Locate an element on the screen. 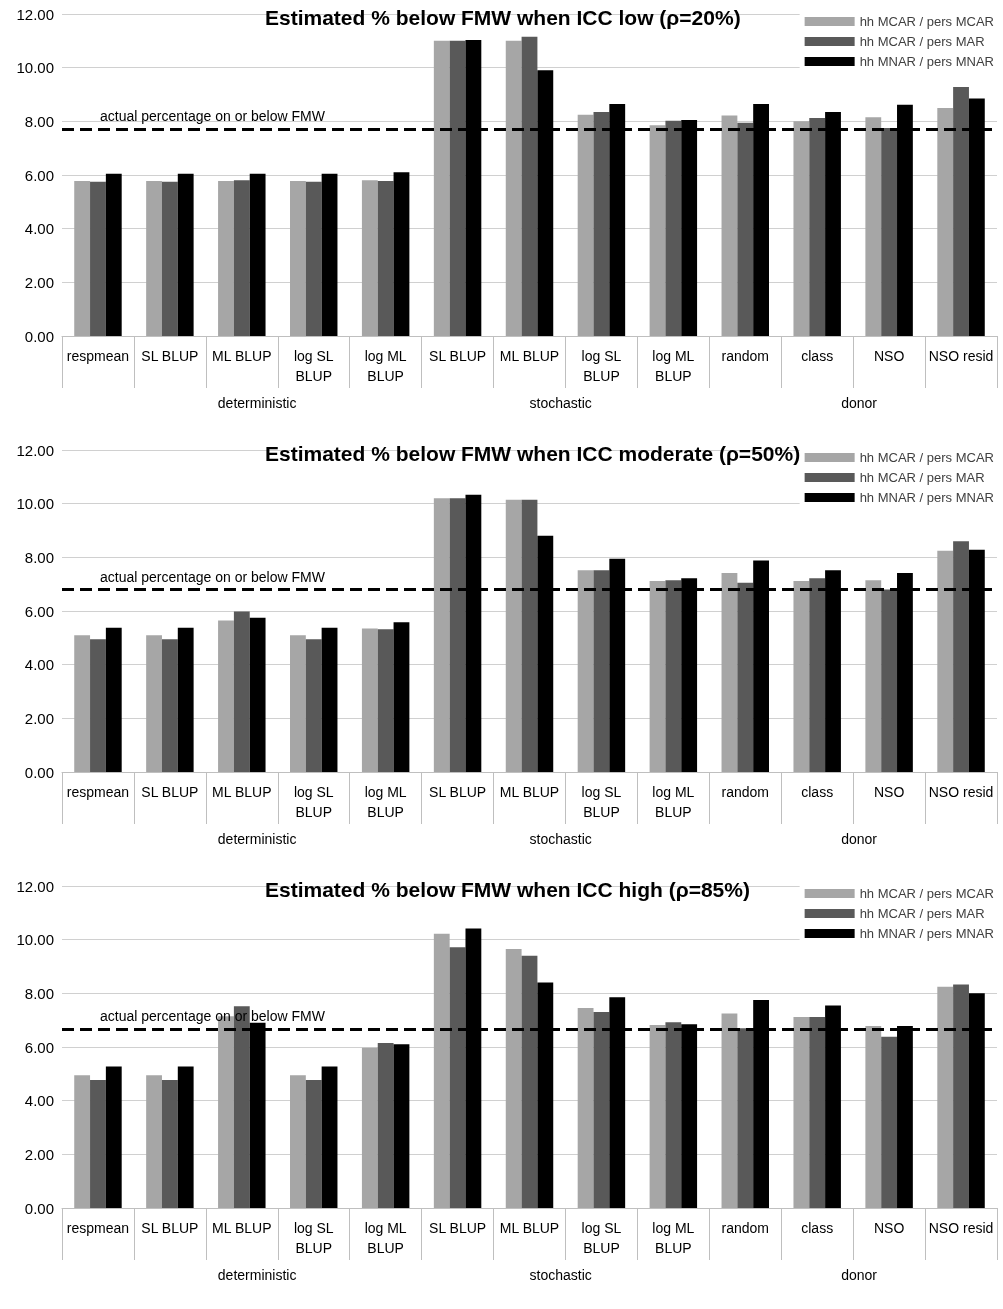  text: stochastic is located at coordinates (560, 403).